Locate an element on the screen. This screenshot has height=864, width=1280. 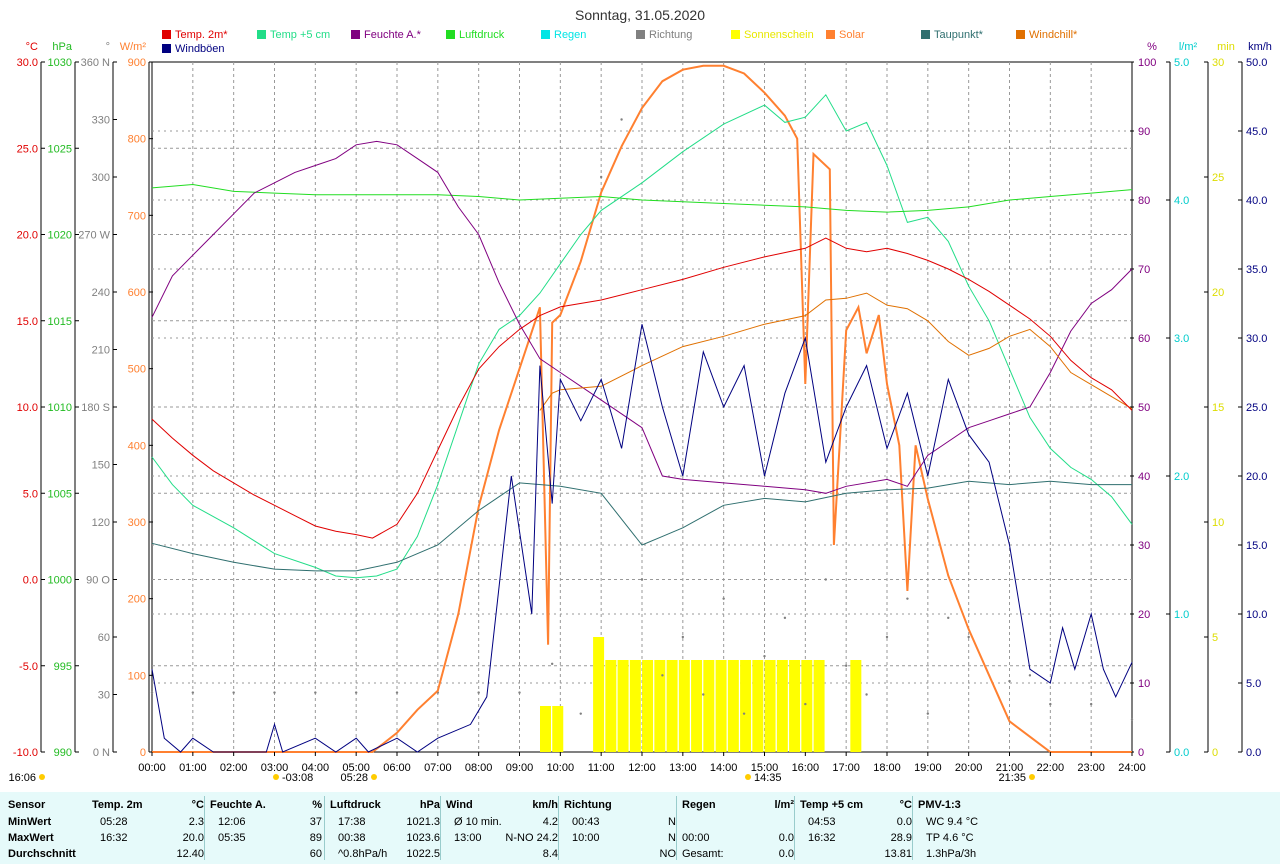
y-tick-label: 40 is located at coordinates (1144, 477).